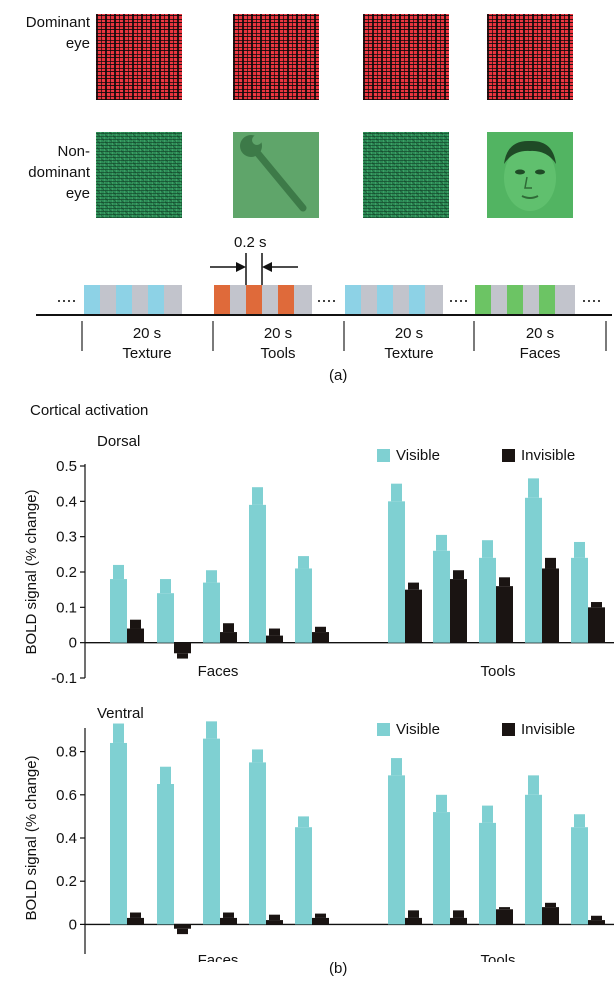 The width and height of the screenshot is (616, 982). I want to click on legend-label-invisible: Invisible, so click(548, 455).